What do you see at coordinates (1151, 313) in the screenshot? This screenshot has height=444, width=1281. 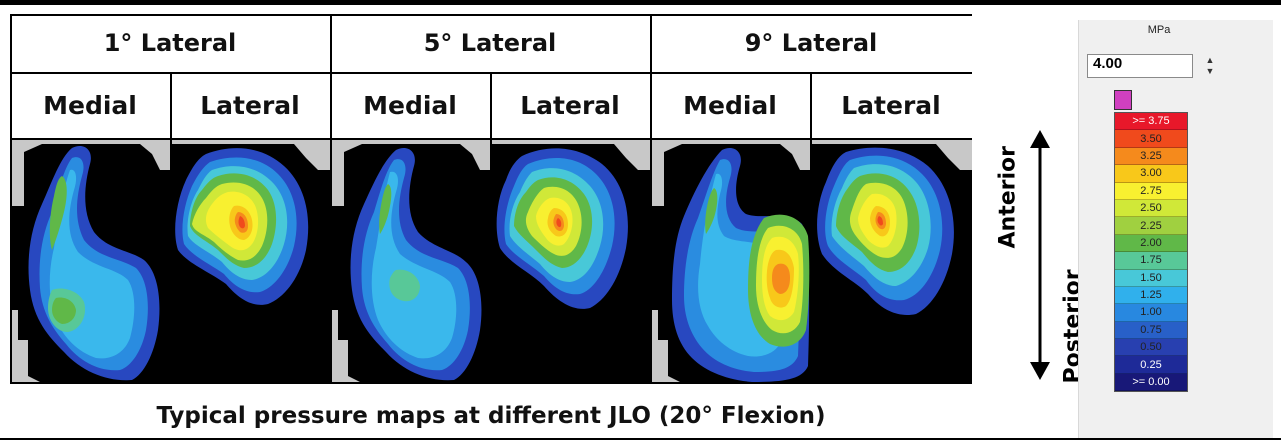 I see `color-scale-bin: 1.00` at bounding box center [1151, 313].